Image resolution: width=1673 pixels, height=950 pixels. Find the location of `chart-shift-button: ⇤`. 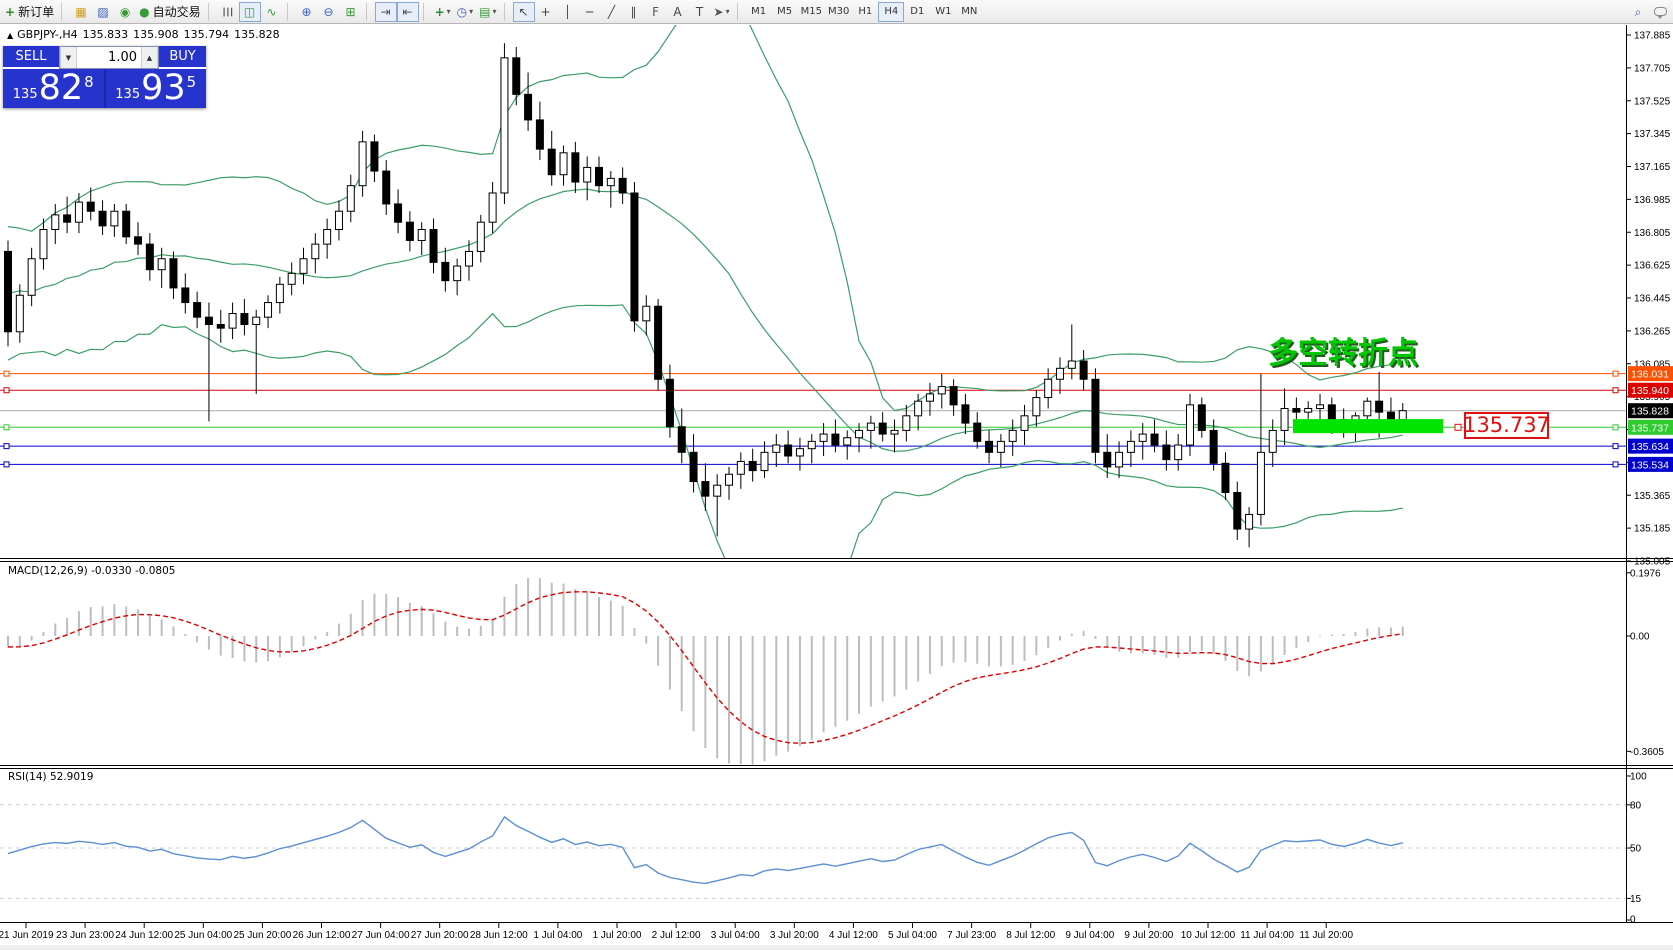

chart-shift-button: ⇤ is located at coordinates (407, 11).